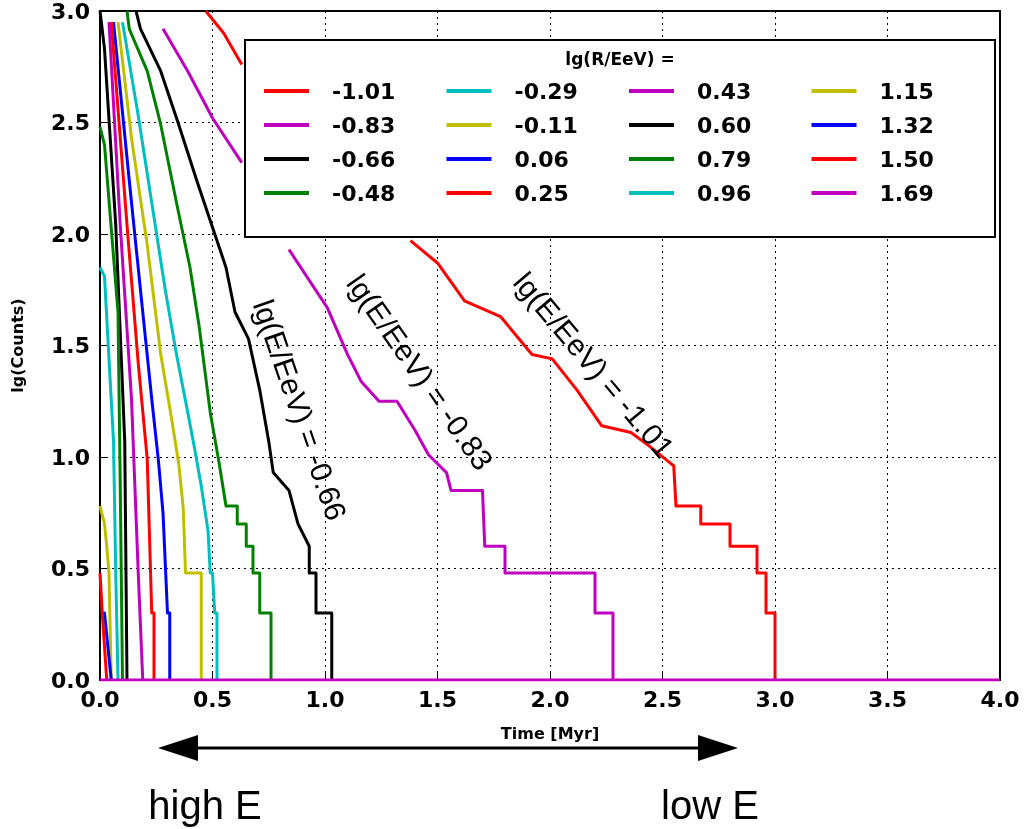 This screenshot has height=829, width=1031. I want to click on y-tick-label: 3.0, so click(70, 12).